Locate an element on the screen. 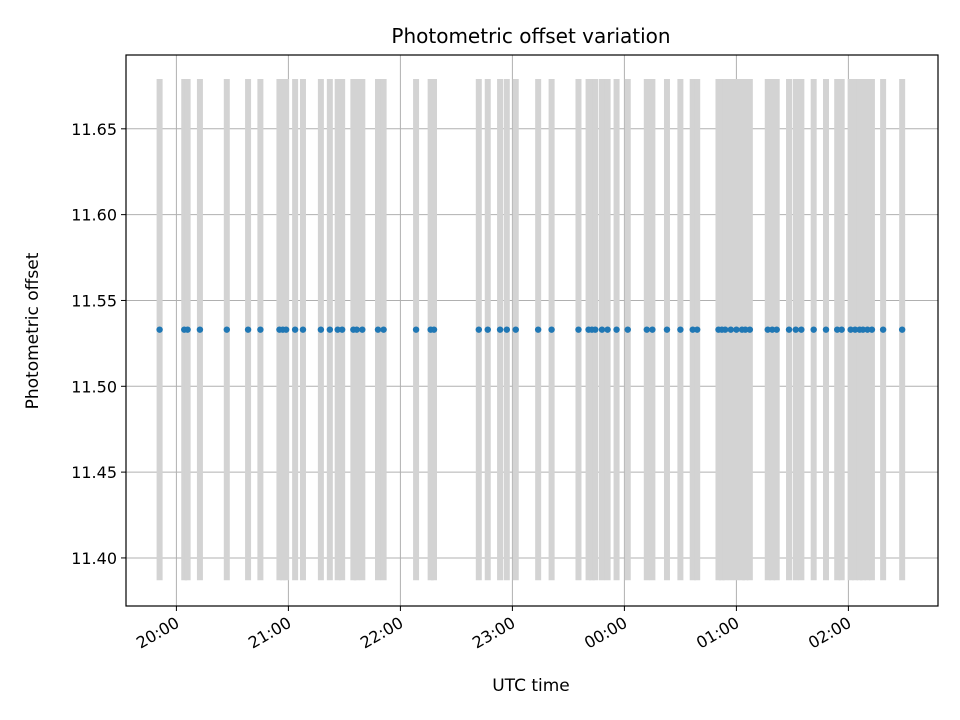  y-axis-ticks: 11.40 11.45 11.50 11.55 11.60 11.65 is located at coordinates (98, 344).